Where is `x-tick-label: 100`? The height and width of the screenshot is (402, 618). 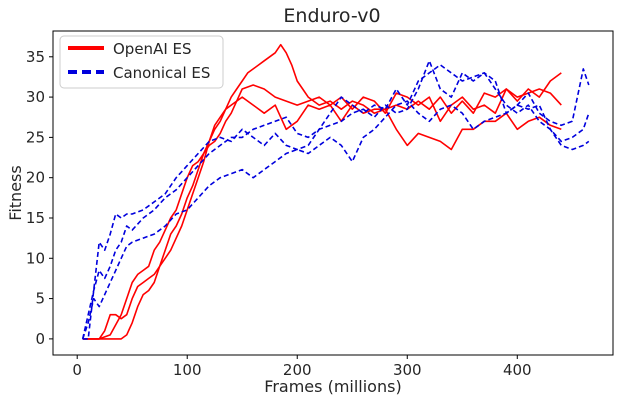 x-tick-label: 100 is located at coordinates (187, 370).